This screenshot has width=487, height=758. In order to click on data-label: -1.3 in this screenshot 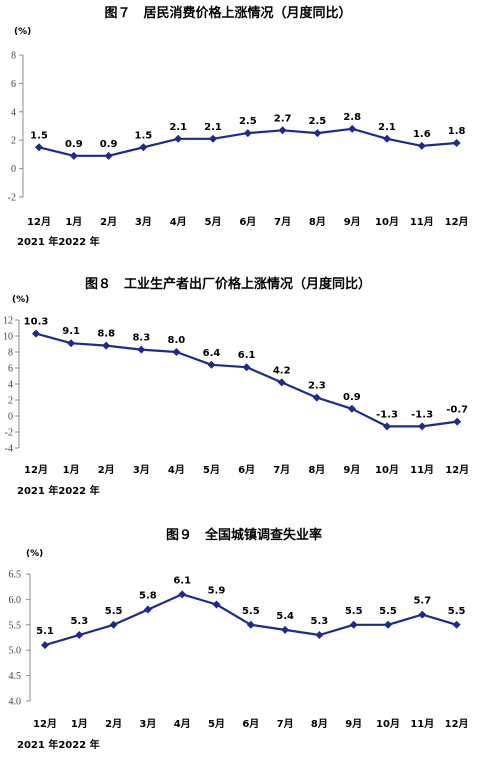, I will do `click(422, 414)`.